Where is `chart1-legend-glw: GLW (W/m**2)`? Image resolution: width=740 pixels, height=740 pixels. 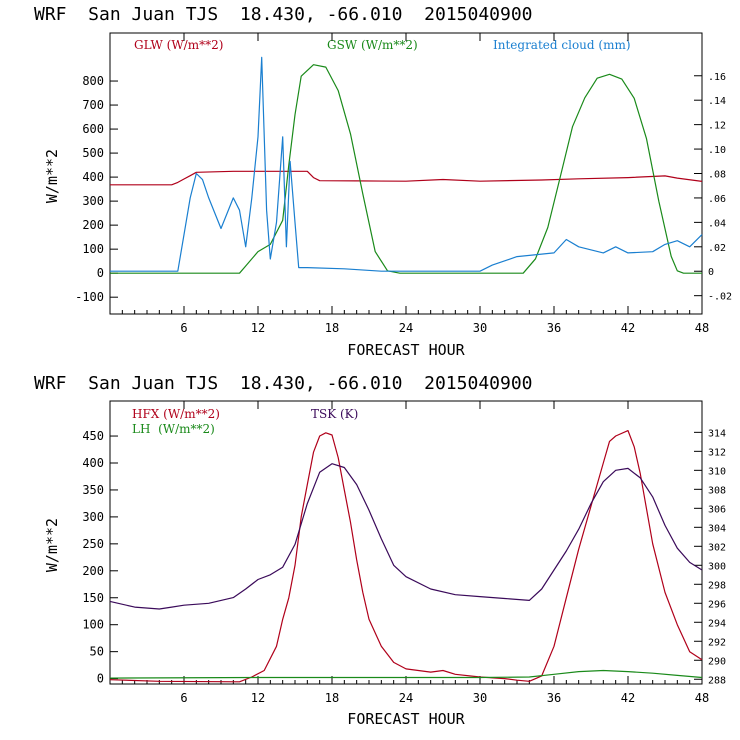 chart1-legend-glw: GLW (W/m**2) is located at coordinates (178, 45).